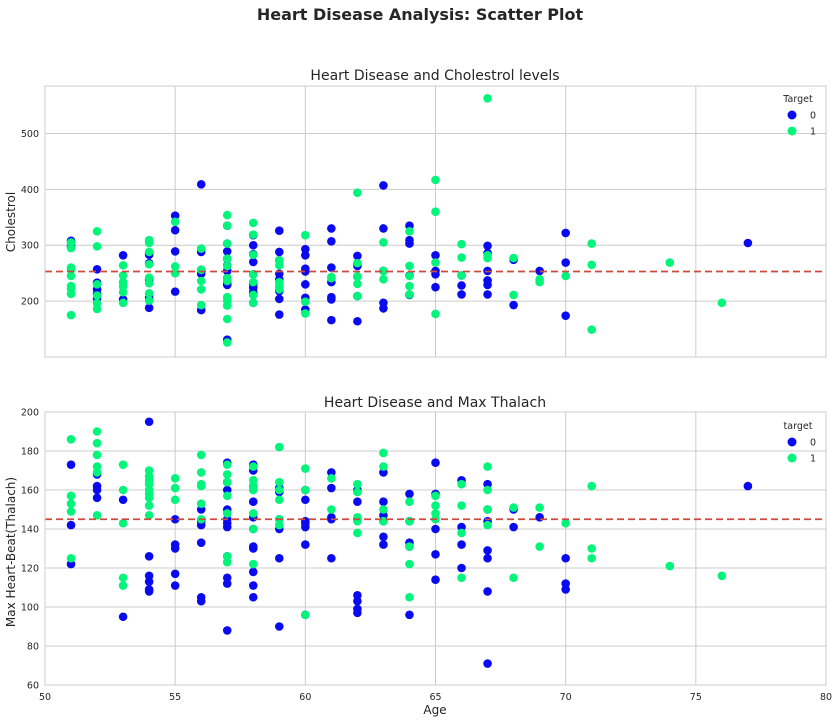 The image size is (838, 721). What do you see at coordinates (11, 552) in the screenshot?
I see `panel-2-ylabel: Max Heart-Beat(Thalach)` at bounding box center [11, 552].